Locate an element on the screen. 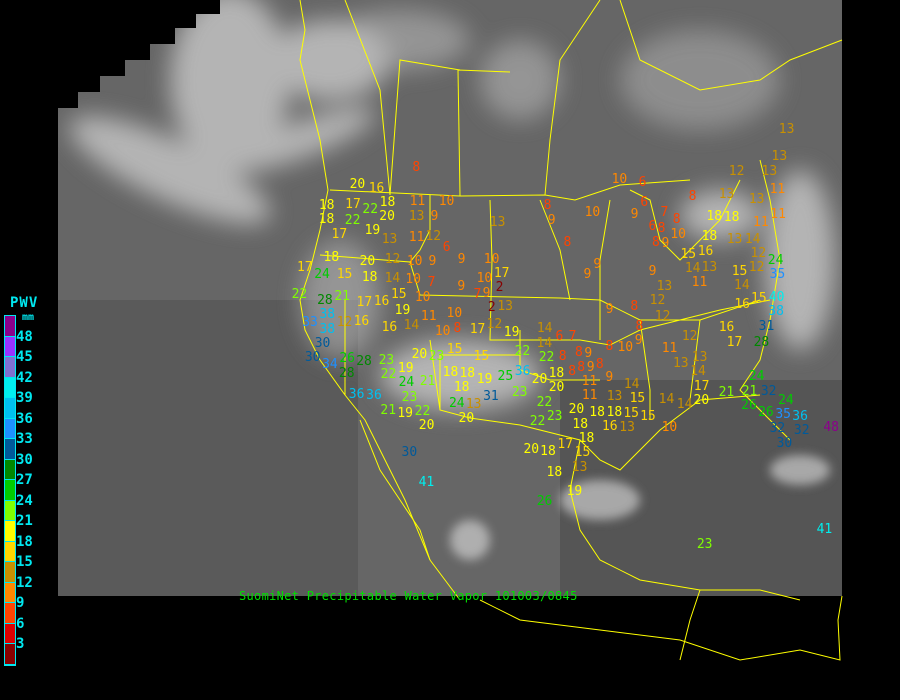  station-pwv-value: 28 is located at coordinates (761, 343).